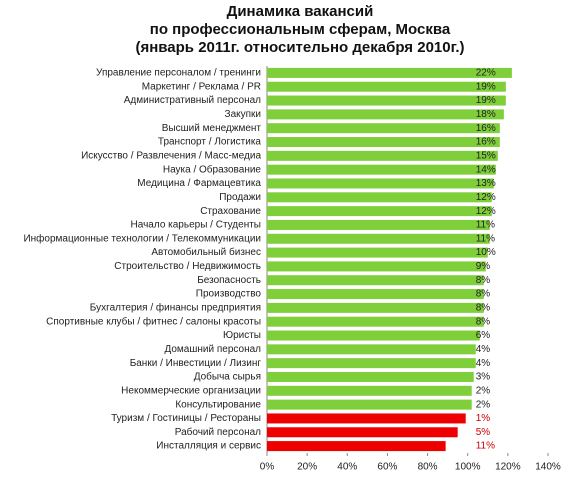 The image size is (581, 481). I want to click on x-tick-label: 0%, so click(267, 467).